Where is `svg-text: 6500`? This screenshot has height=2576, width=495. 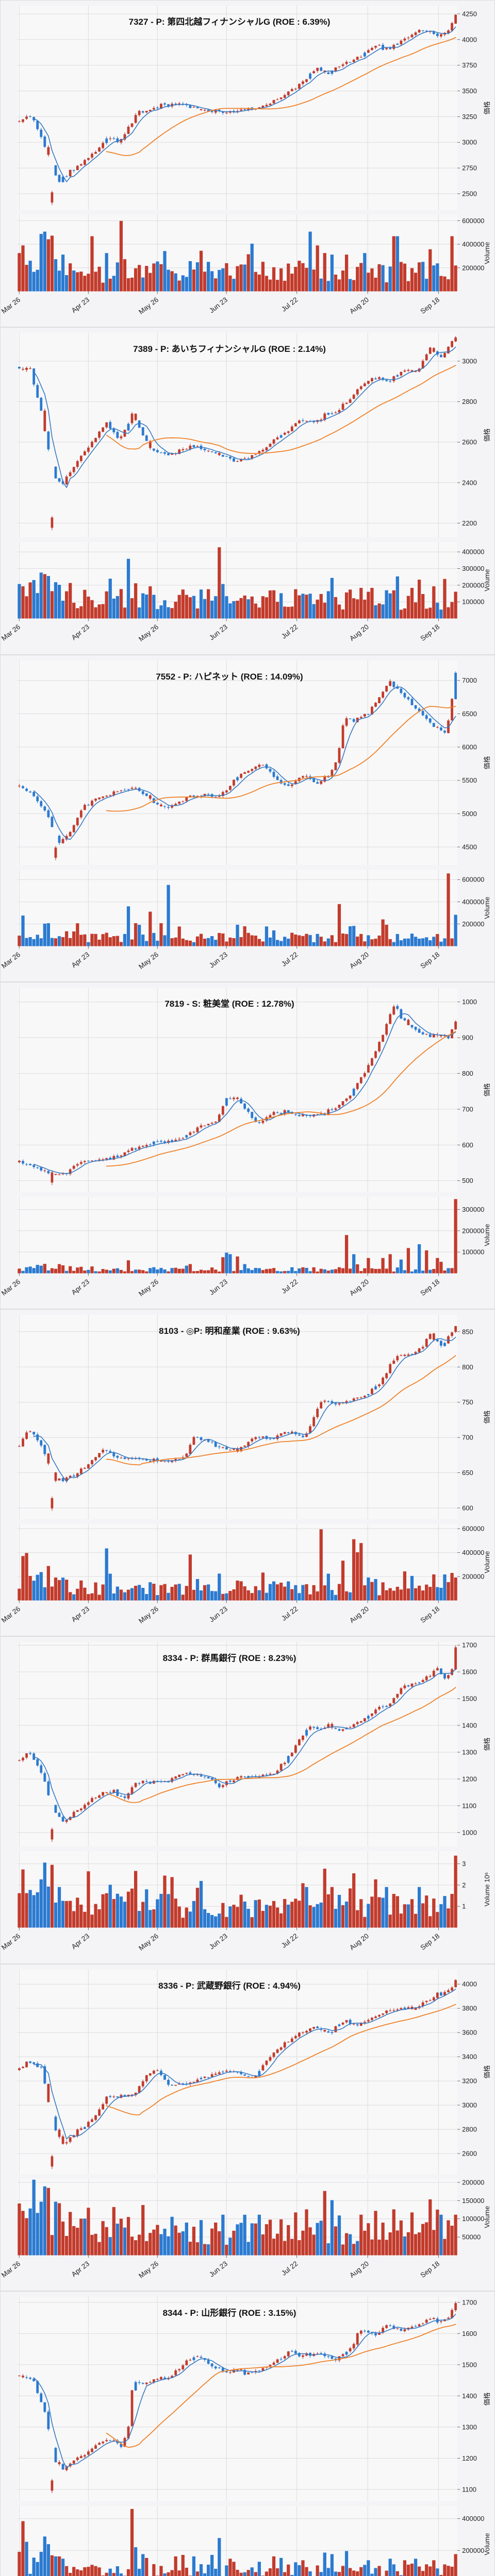
svg-text: 6500 is located at coordinates (470, 713).